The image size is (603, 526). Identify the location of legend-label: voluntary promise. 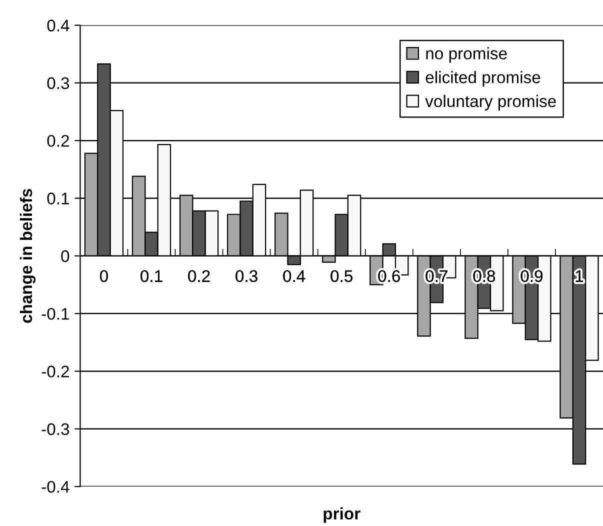
(490, 102).